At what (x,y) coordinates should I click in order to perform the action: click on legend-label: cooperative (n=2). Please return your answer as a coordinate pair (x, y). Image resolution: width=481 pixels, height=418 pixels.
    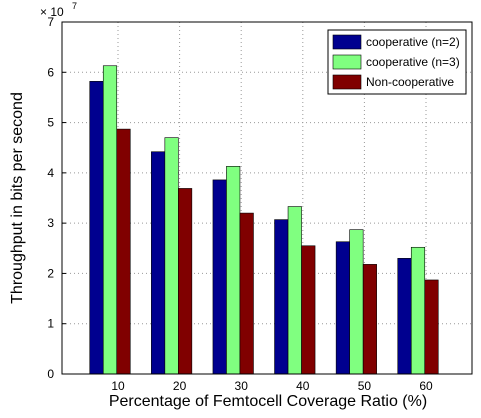
    Looking at the image, I should click on (413, 42).